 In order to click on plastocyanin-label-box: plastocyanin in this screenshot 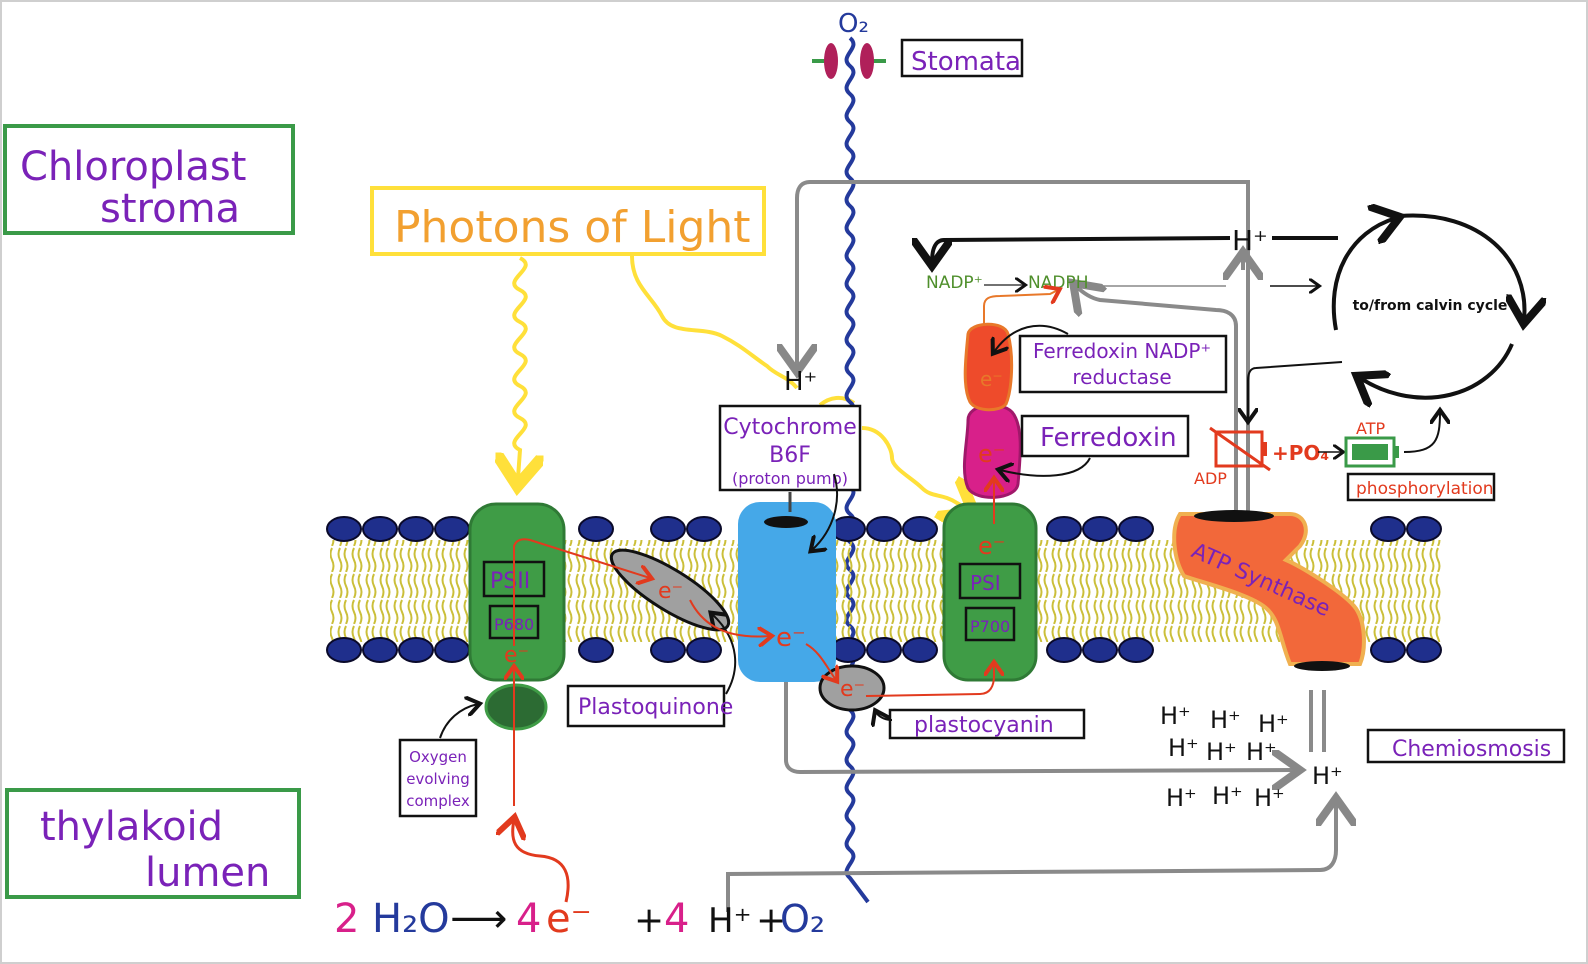, I will do `click(987, 724)`.